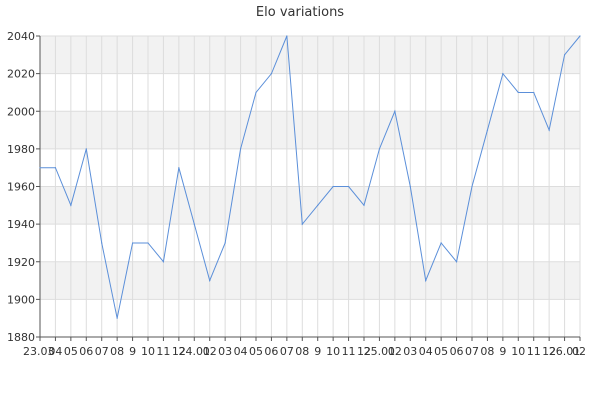 The image size is (600, 400). Describe the element at coordinates (565, 351) in the screenshot. I see `x-tick-label: 26.01` at that location.